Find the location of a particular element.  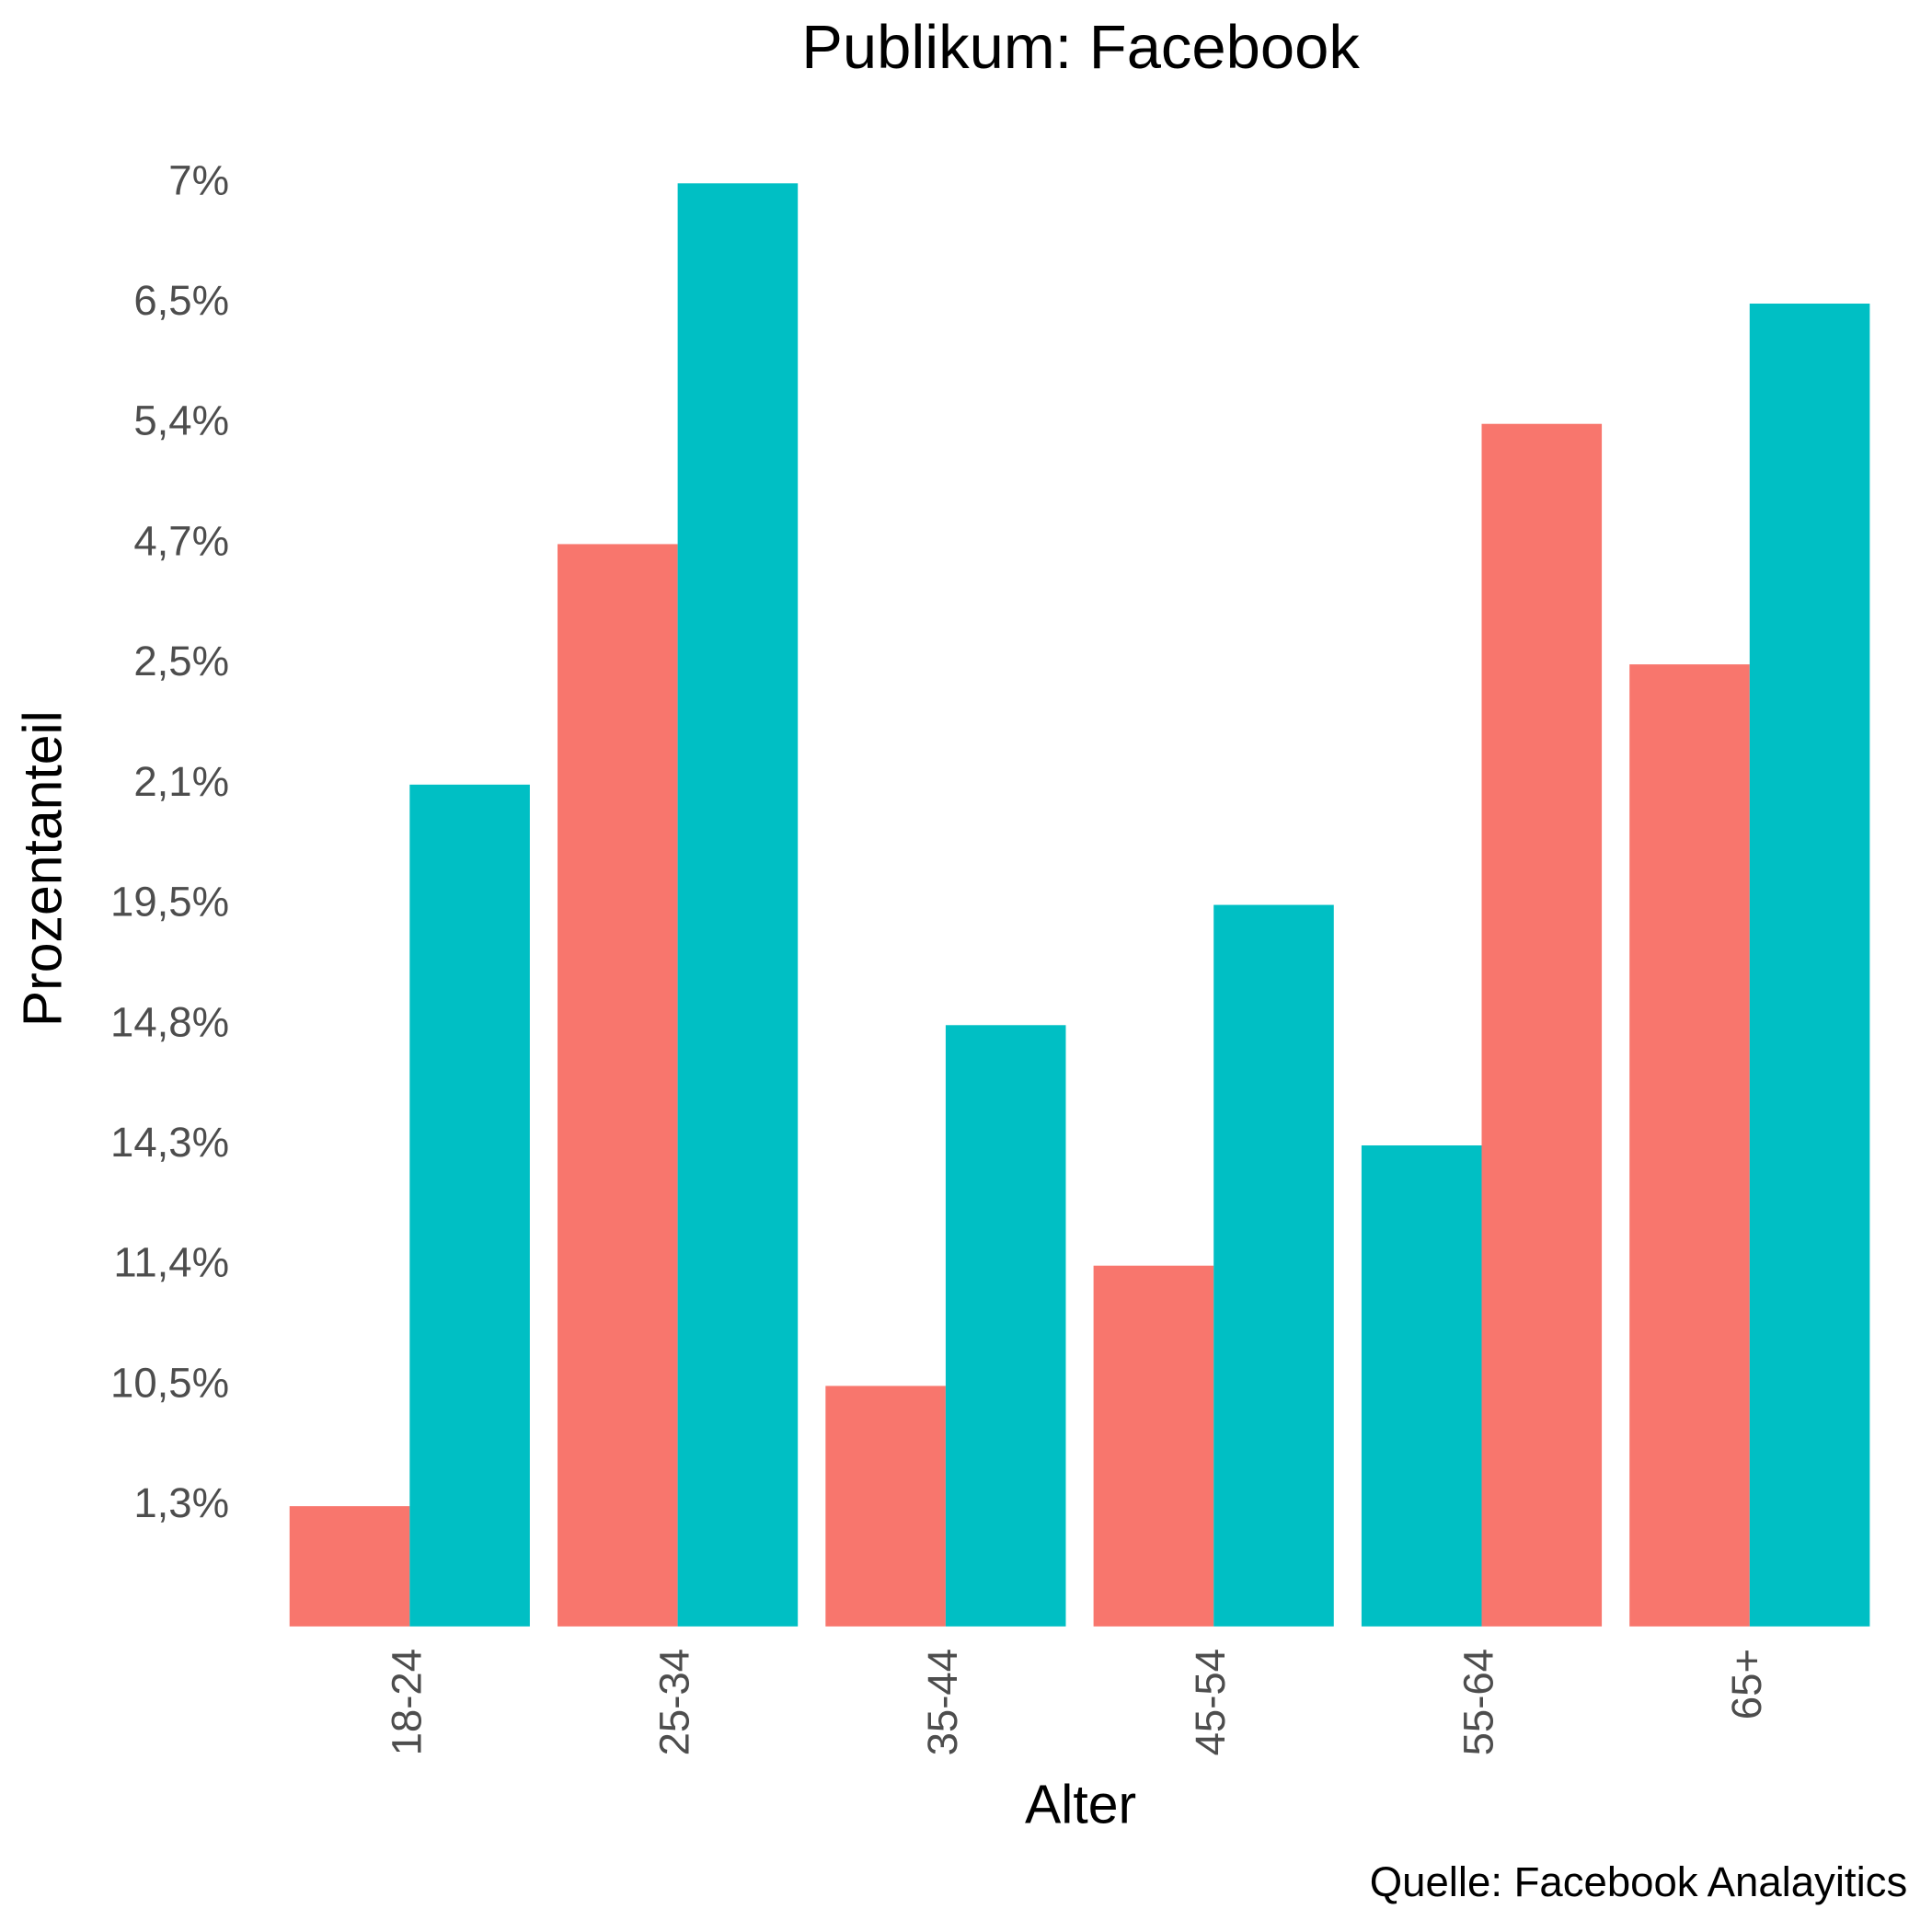

y-tick-label: 7% is located at coordinates (198, 179).